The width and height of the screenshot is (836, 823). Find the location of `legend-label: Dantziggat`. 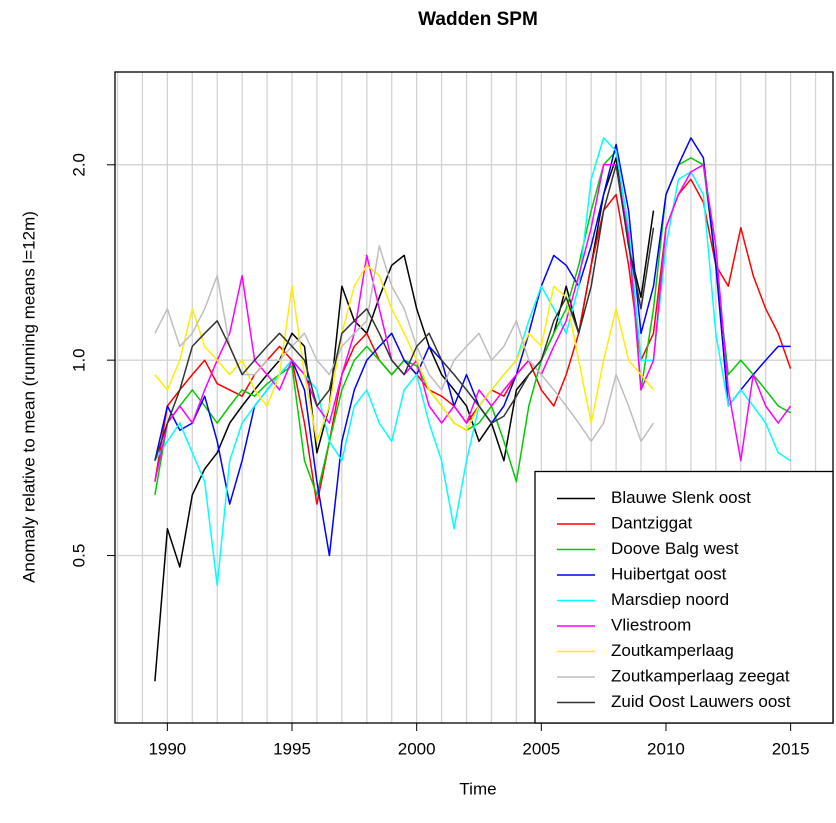

legend-label: Dantziggat is located at coordinates (652, 522).